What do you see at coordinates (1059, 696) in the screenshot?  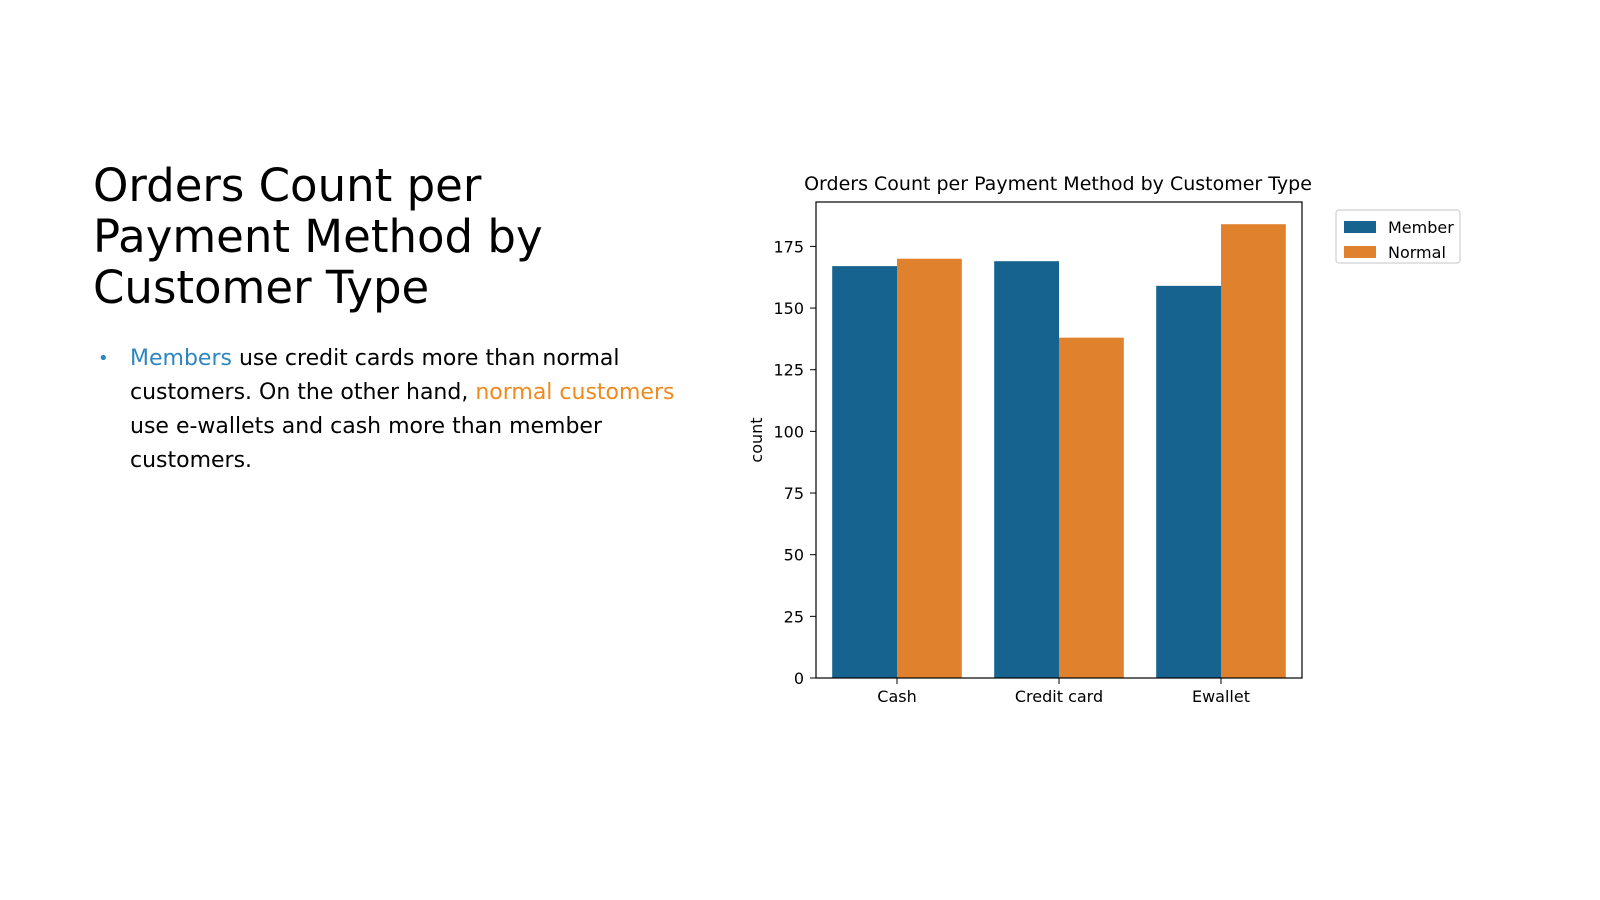 I see `x-tick-label-credit-card: Credit card` at bounding box center [1059, 696].